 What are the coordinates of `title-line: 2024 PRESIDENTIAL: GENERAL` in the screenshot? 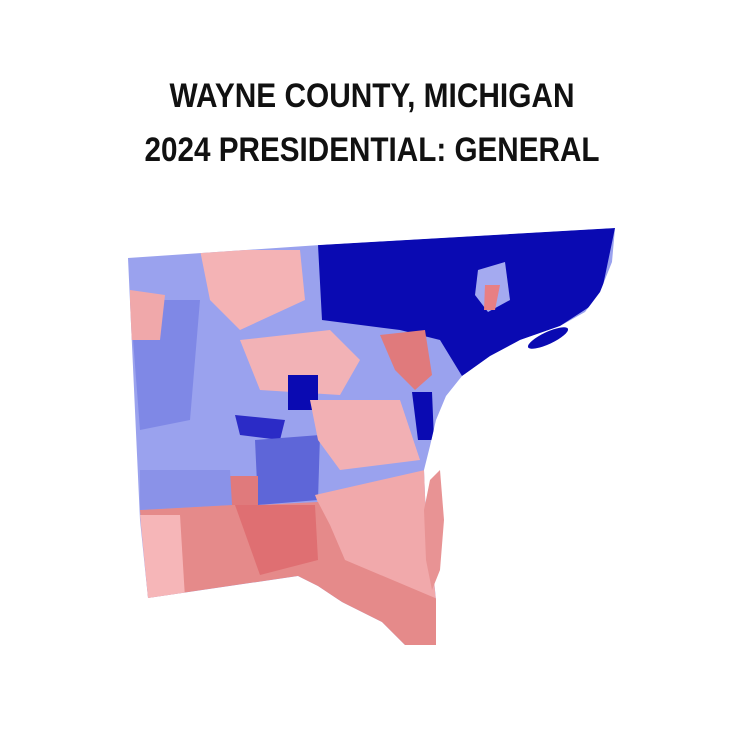 It's located at (372, 150).